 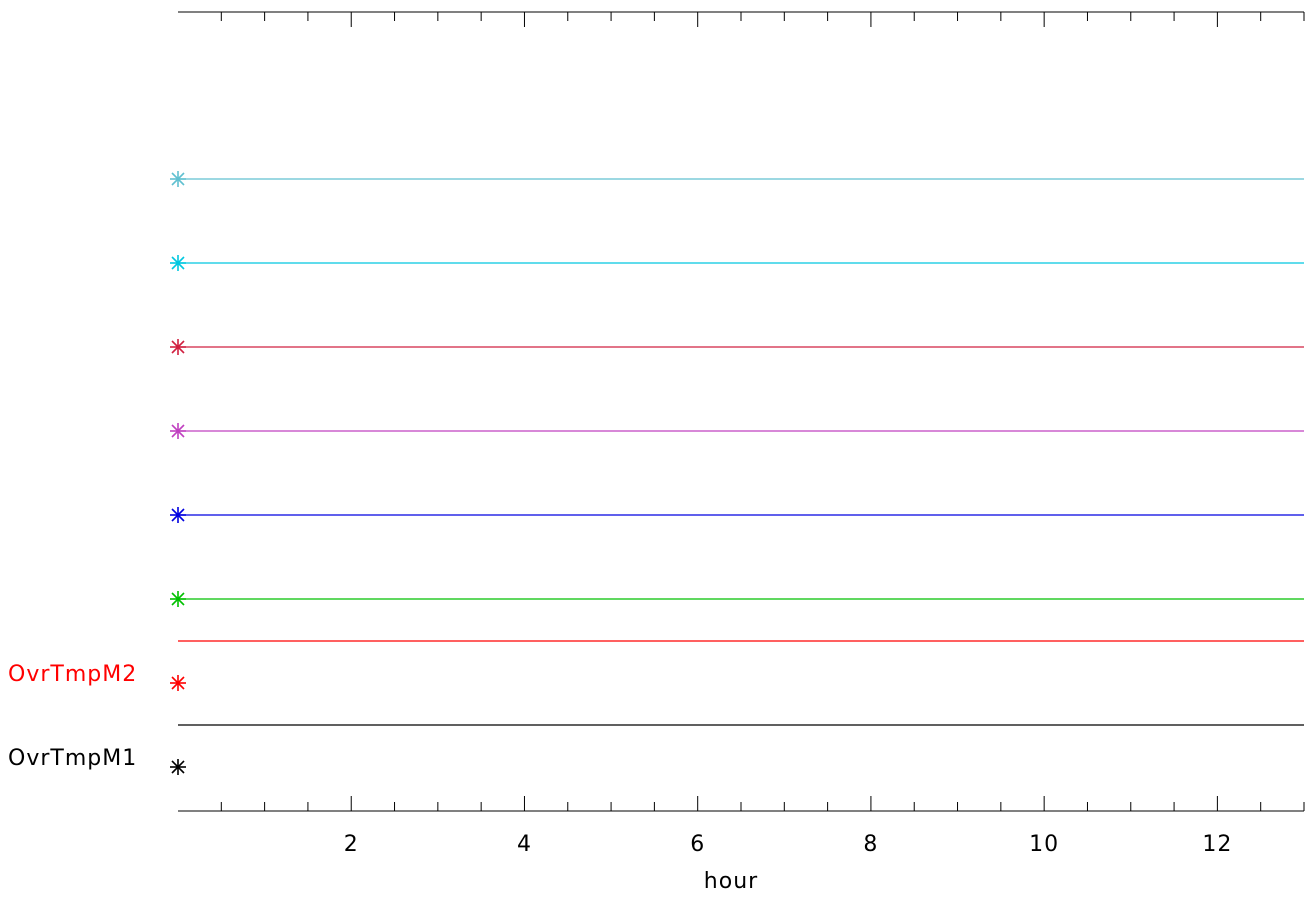 What do you see at coordinates (72, 674) in the screenshot?
I see `series-label: OvrTmpM2` at bounding box center [72, 674].